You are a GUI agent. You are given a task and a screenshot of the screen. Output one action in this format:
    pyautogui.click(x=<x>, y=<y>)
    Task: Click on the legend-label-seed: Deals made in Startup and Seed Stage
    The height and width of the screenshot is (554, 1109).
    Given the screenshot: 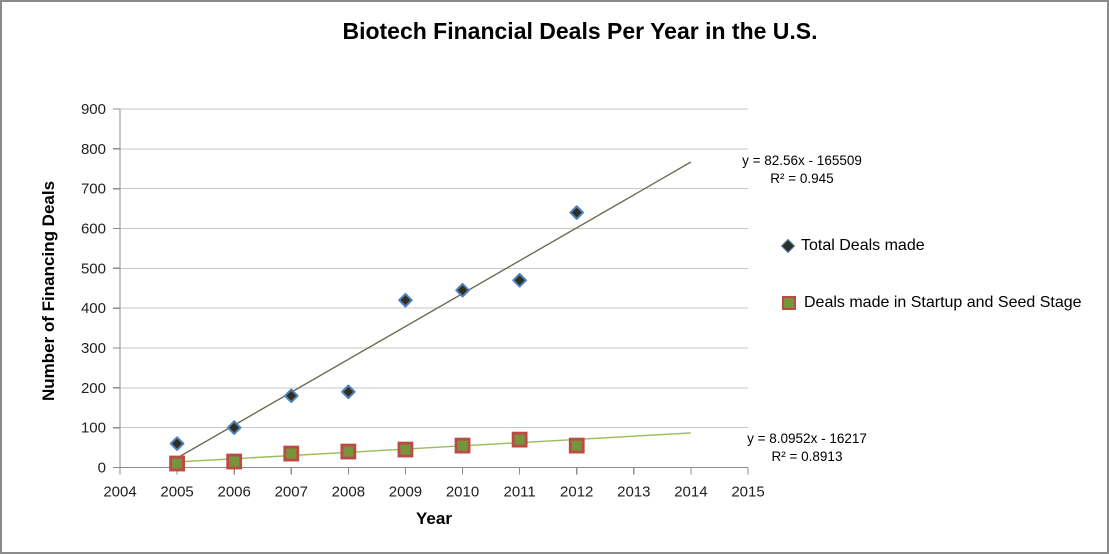 What is the action you would take?
    pyautogui.click(x=943, y=302)
    